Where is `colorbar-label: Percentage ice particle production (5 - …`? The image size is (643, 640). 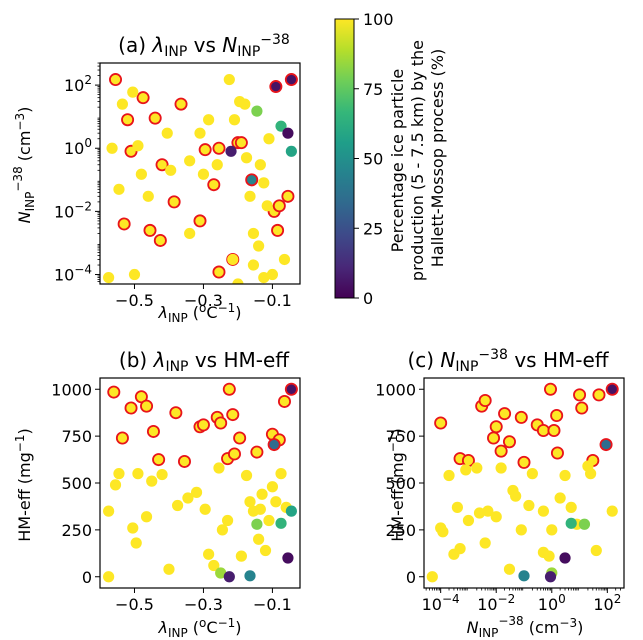
colorbar-label: Percentage ice particle production (5 - … is located at coordinates (417, 158).